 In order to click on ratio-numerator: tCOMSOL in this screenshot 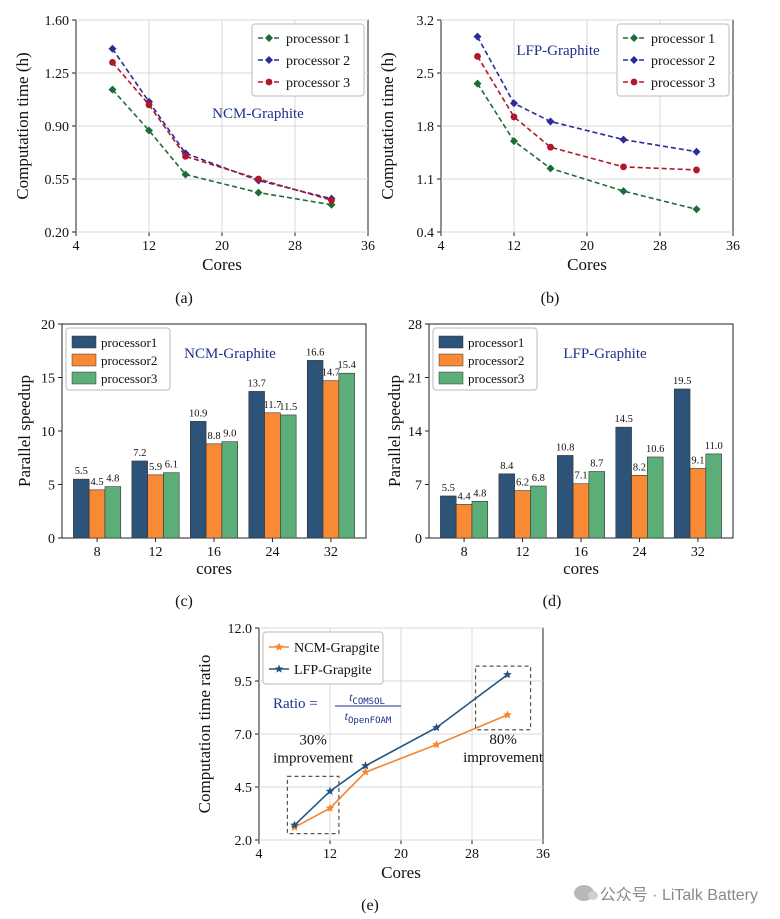, I will do `click(367, 698)`.